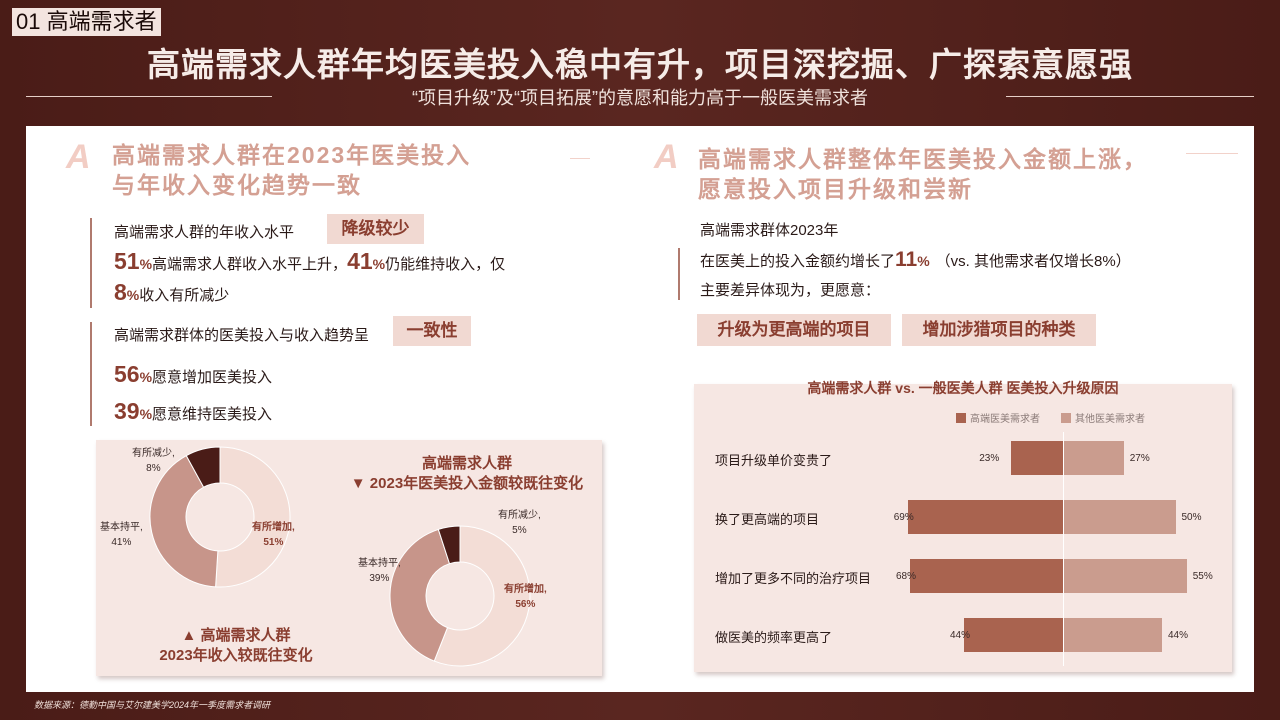  I want to click on d2-decrease-label: 有所减少, 5%, so click(519, 523).